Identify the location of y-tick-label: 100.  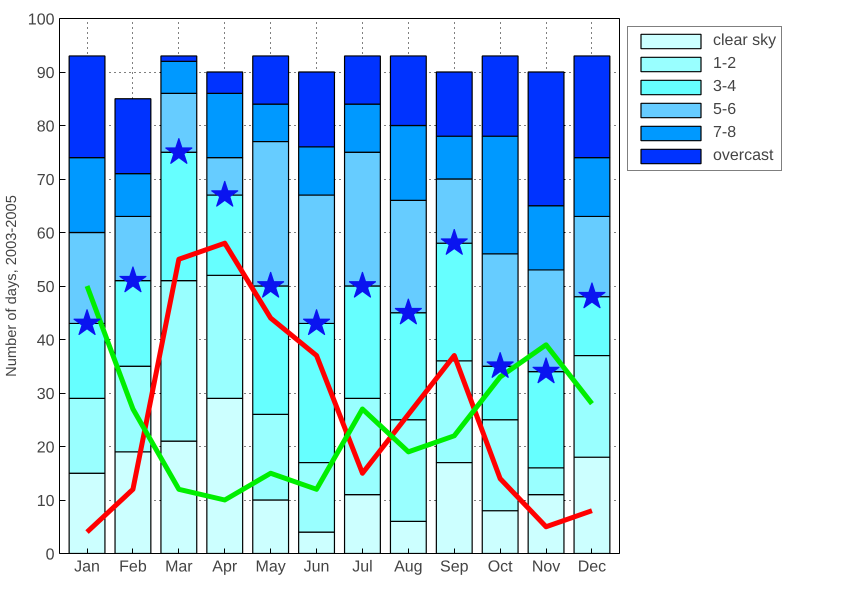
(41, 20).